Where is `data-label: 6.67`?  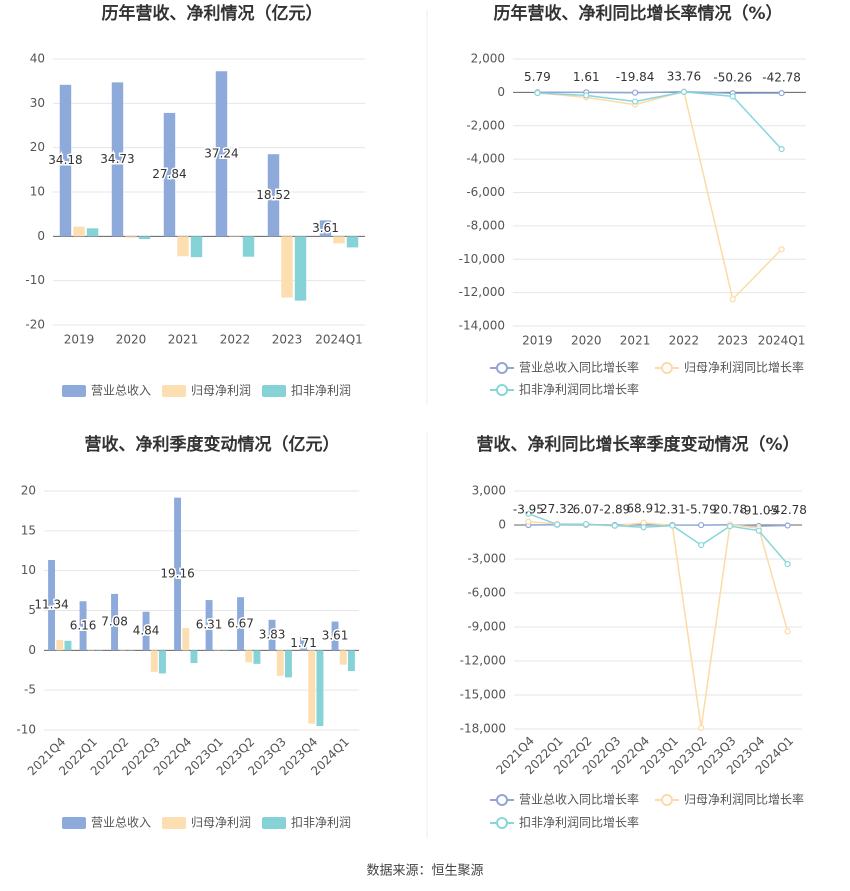 data-label: 6.67 is located at coordinates (240, 623).